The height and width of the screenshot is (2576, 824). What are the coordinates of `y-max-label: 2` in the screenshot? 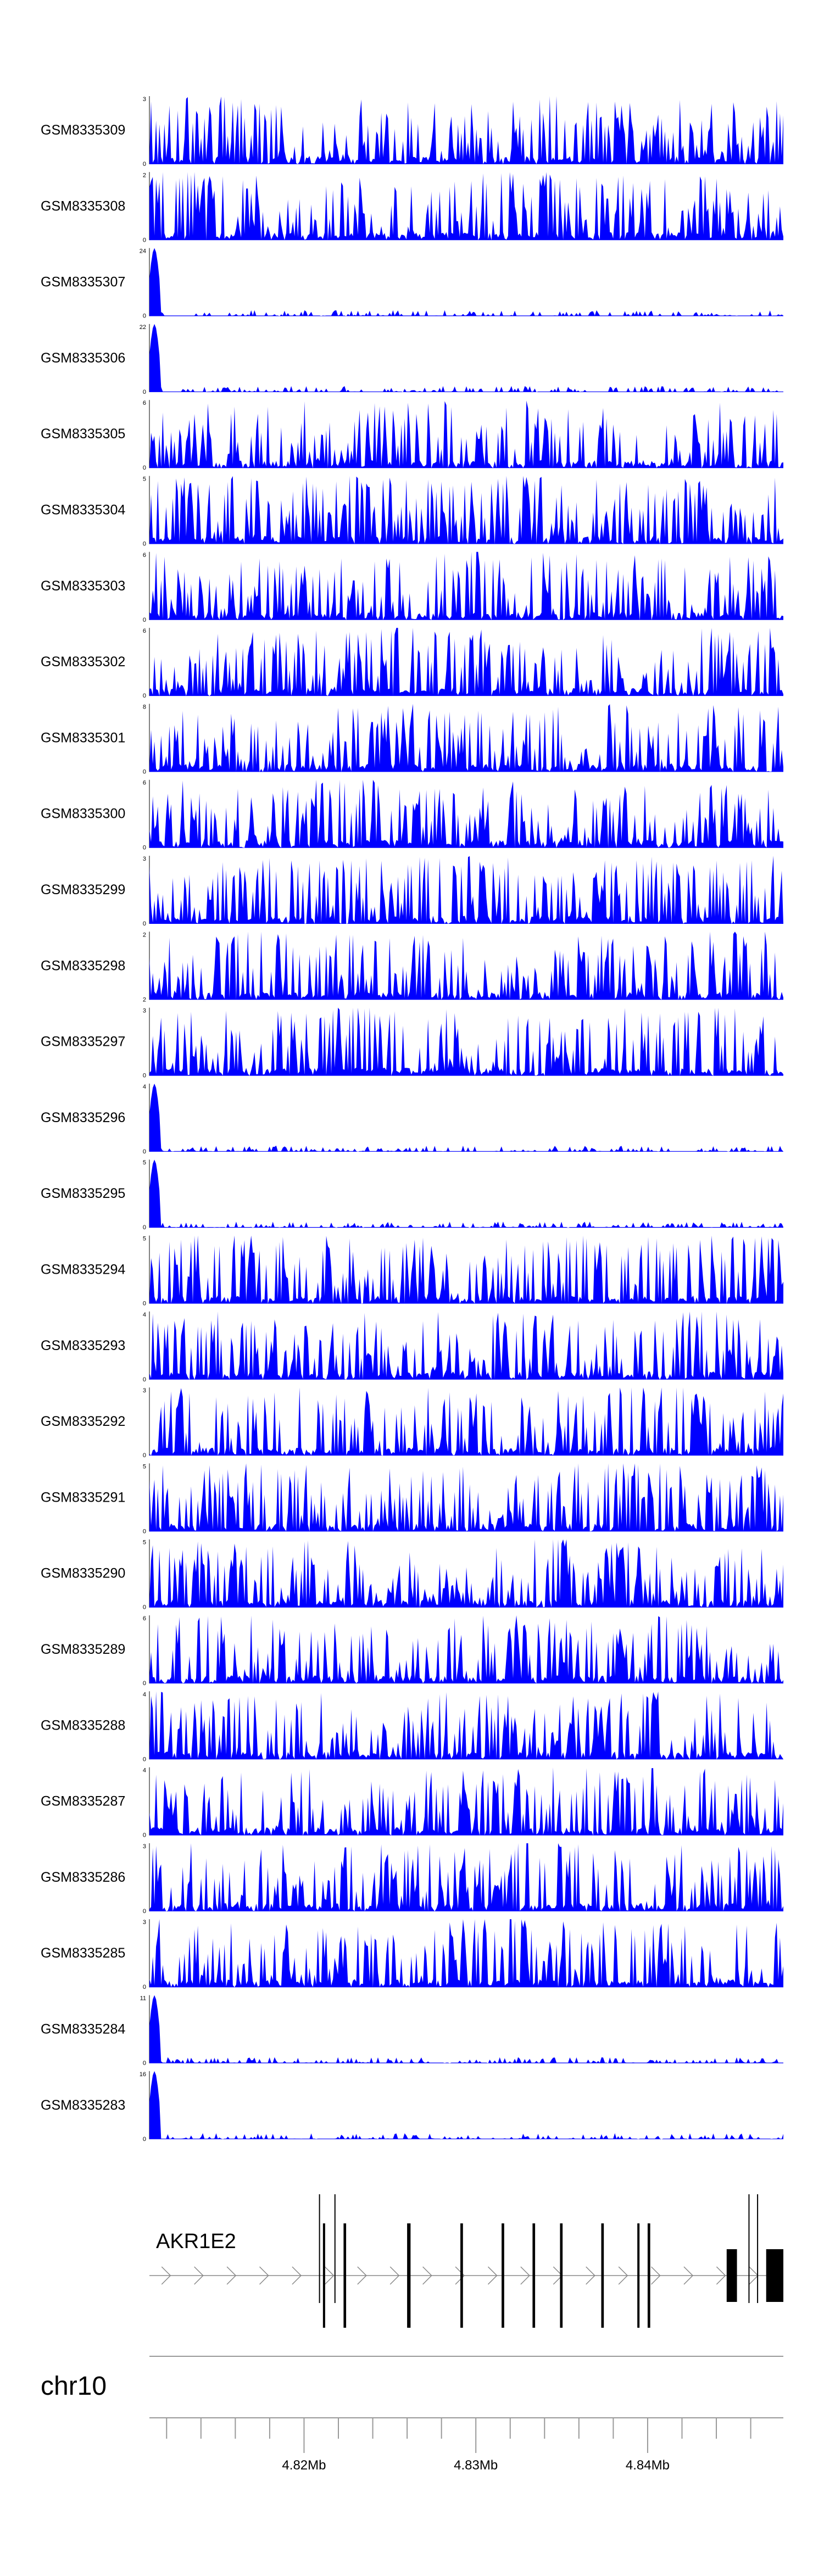 It's located at (144, 175).